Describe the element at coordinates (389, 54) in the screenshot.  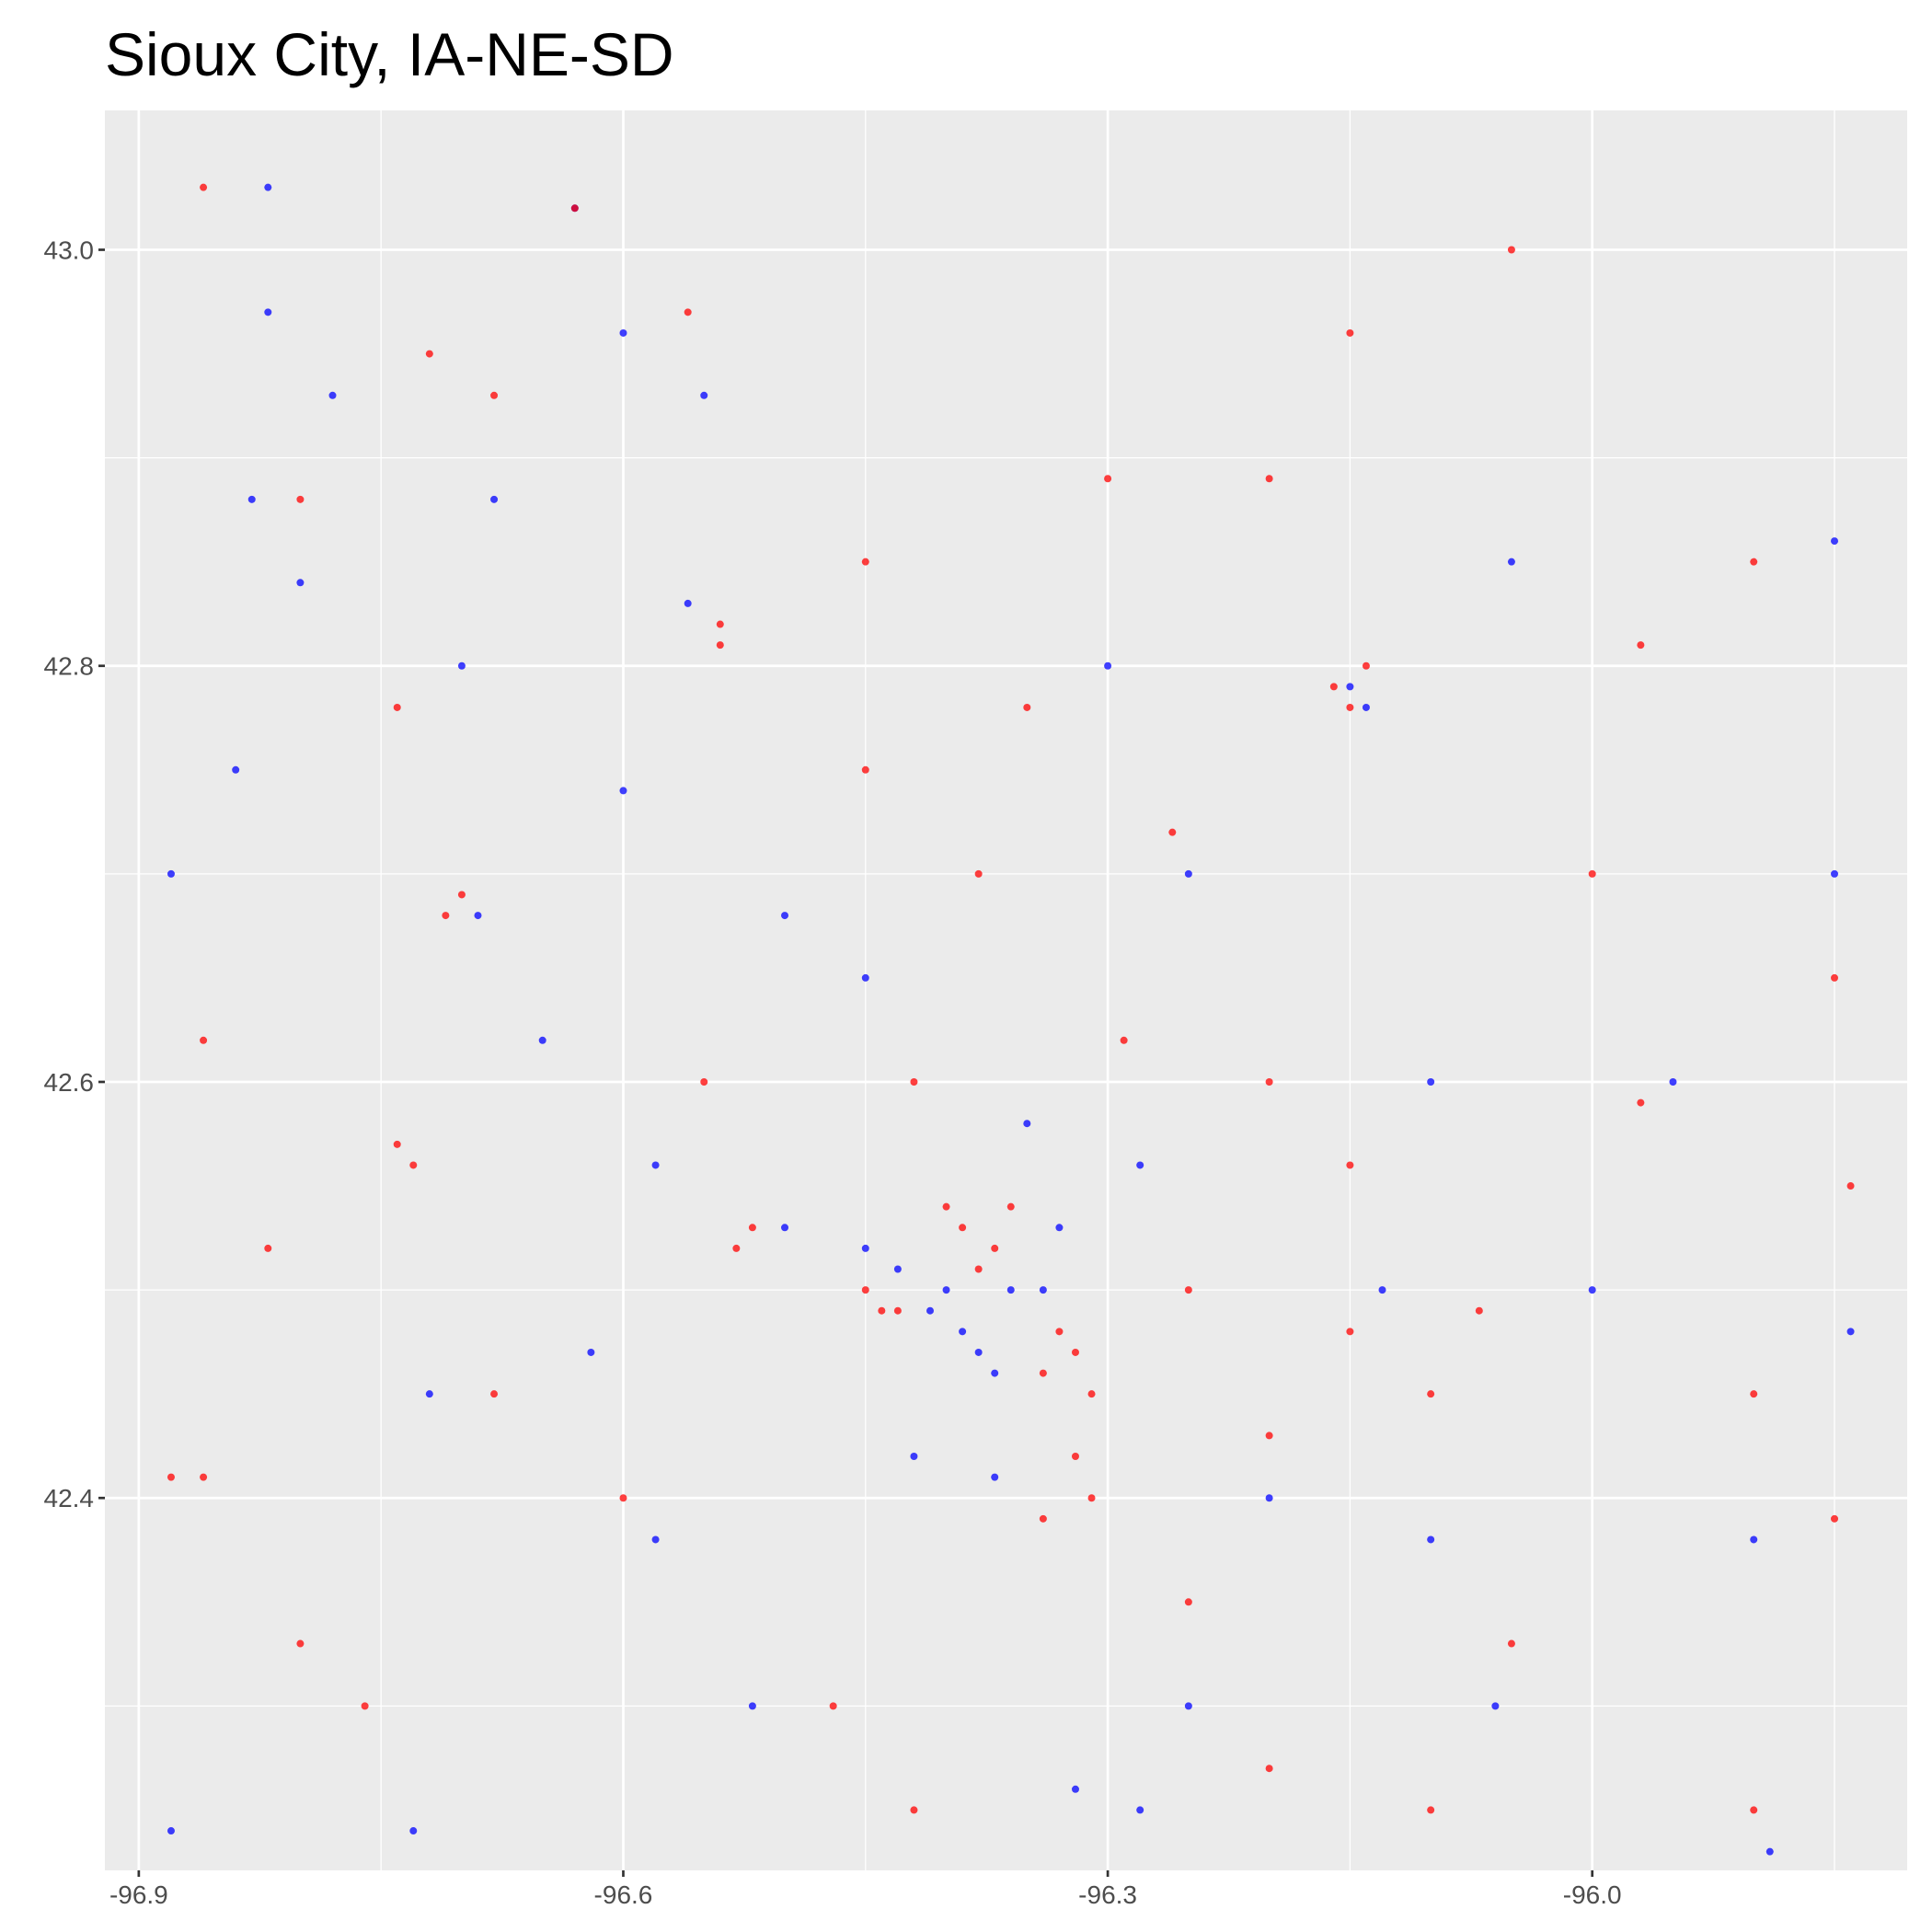
I see `chart-title: Sioux City, IA-NE-SD` at that location.